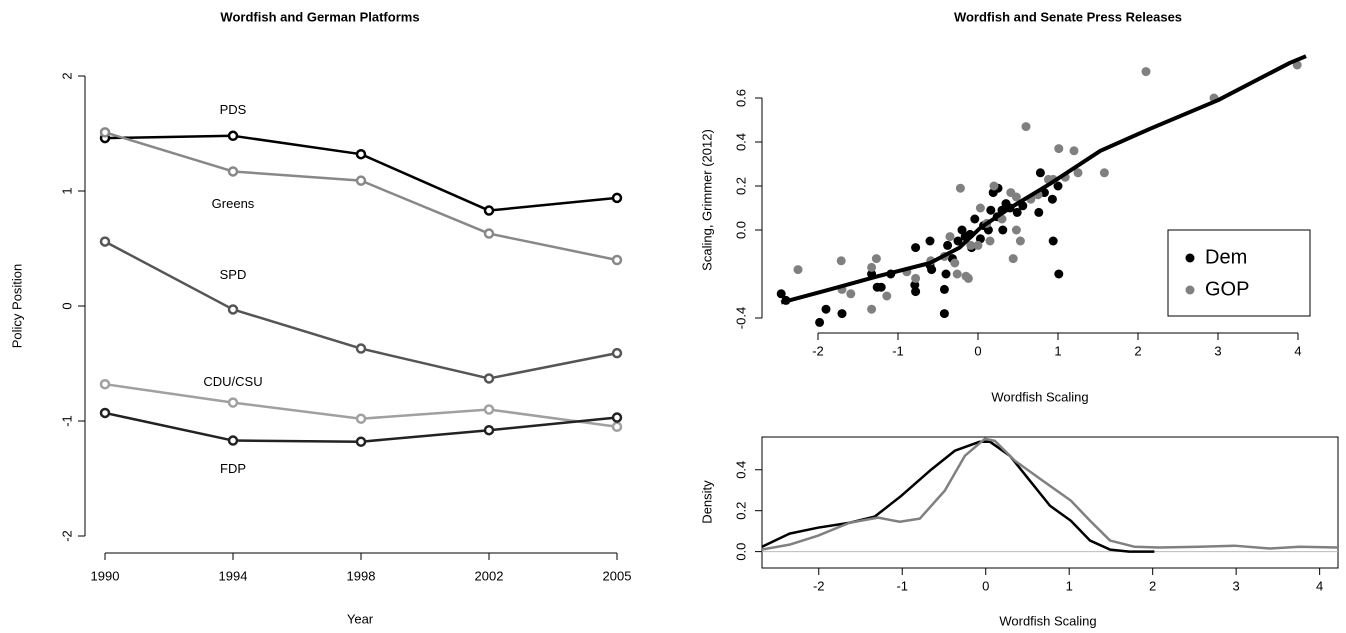  What do you see at coordinates (66, 305) in the screenshot?
I see `y-tick-label: 0` at bounding box center [66, 305].